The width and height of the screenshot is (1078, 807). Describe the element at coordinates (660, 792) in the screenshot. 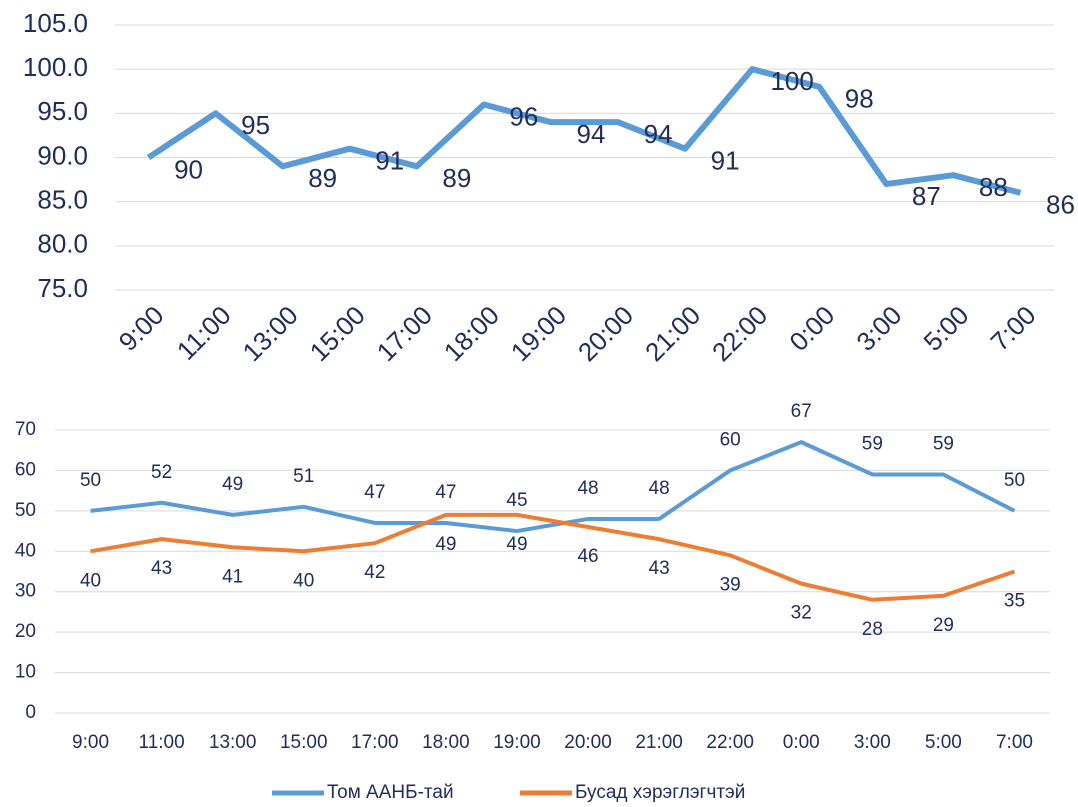

I see `legend-label: Бусад хэрэглэгчтэй` at that location.